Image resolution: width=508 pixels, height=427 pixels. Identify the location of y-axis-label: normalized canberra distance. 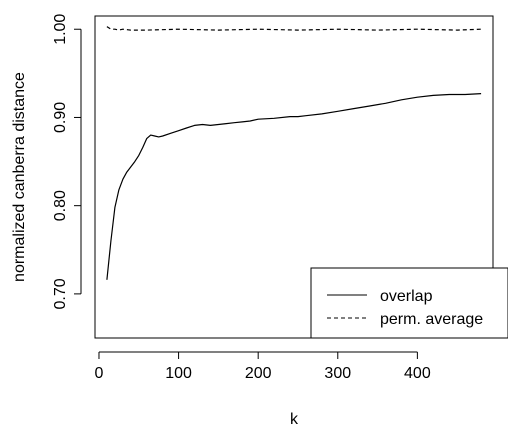
(19, 177).